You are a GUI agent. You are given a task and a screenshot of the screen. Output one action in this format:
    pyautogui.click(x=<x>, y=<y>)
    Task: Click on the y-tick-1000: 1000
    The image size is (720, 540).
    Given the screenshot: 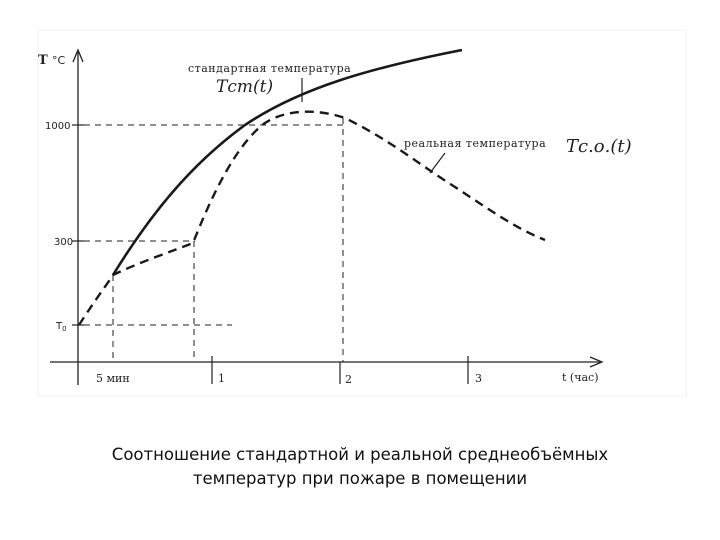 What is the action you would take?
    pyautogui.click(x=57, y=126)
    